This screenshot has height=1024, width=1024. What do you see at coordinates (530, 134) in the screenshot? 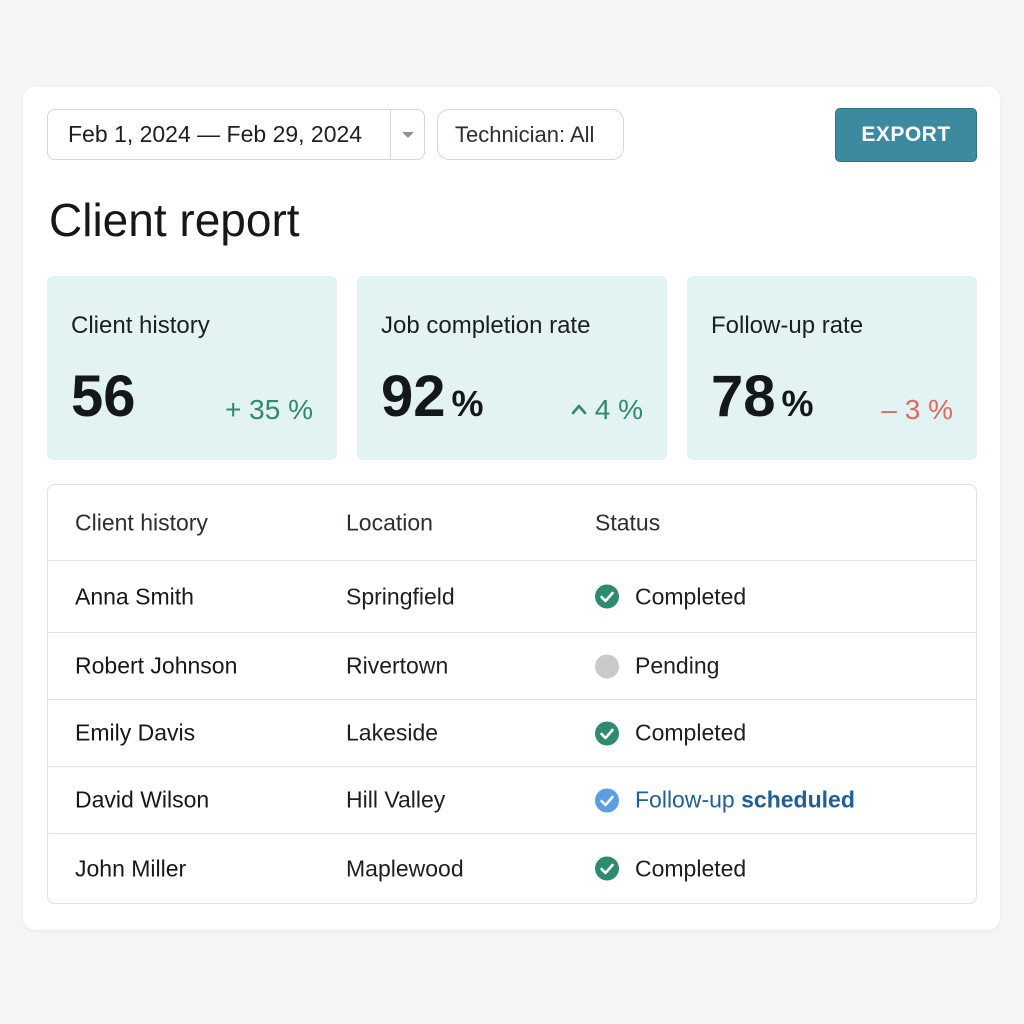
I see `technician-filter: Technician: All` at bounding box center [530, 134].